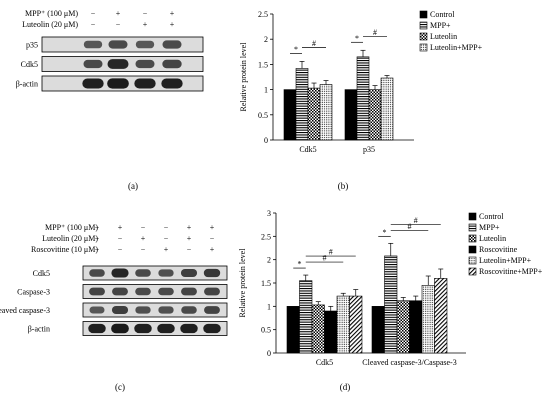  Describe the element at coordinates (263, 14) in the screenshot. I see `y-tick-label: 2.5` at that location.